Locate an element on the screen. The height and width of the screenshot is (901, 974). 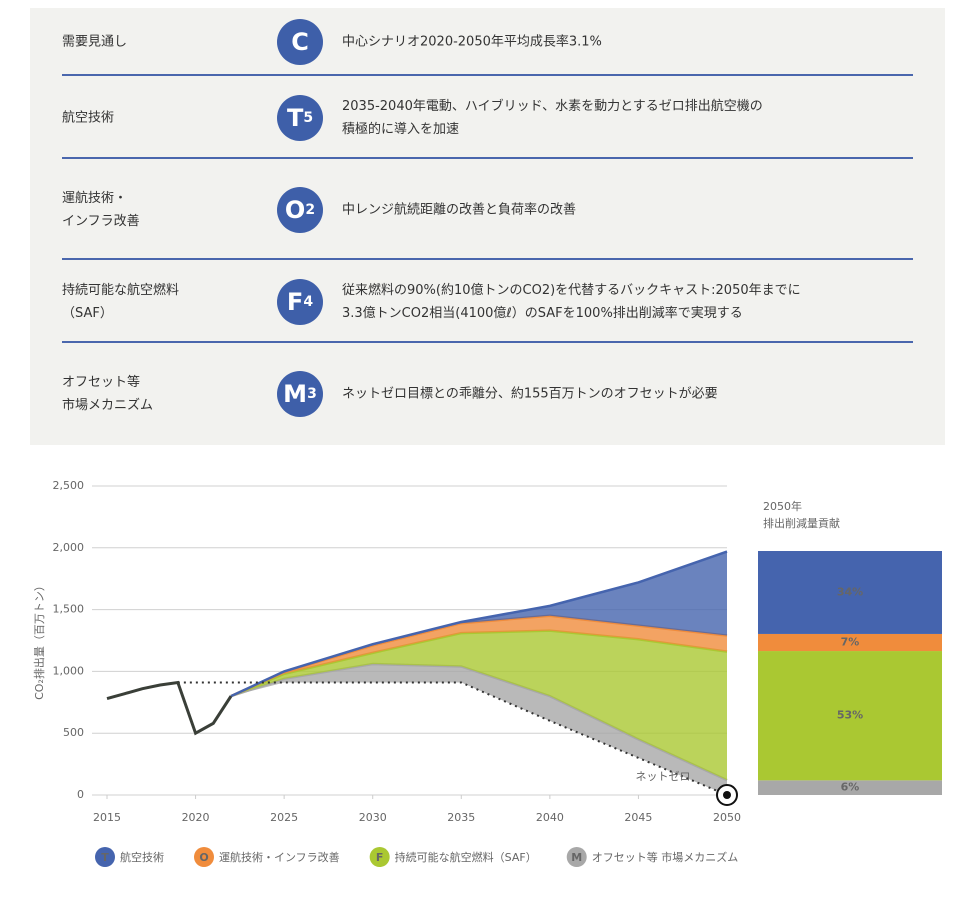
bar-title: 2050年排出削減量貢献 is located at coordinates (801, 514).